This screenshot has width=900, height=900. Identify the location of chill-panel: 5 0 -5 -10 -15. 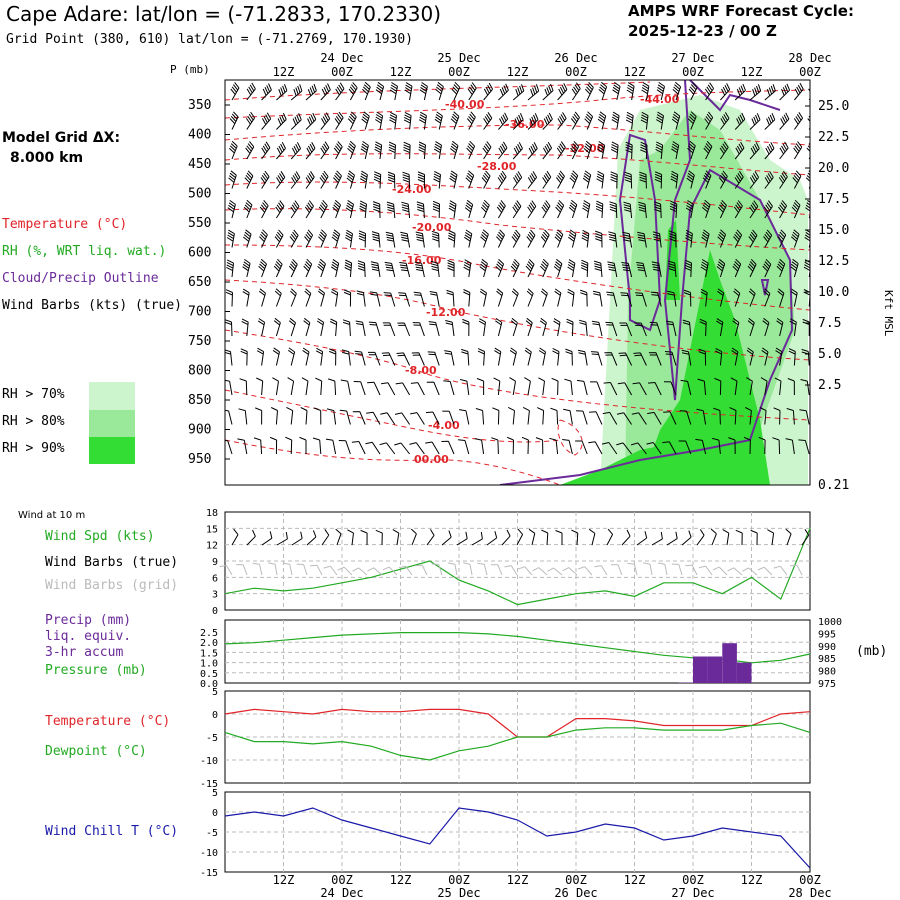
(505, 833).